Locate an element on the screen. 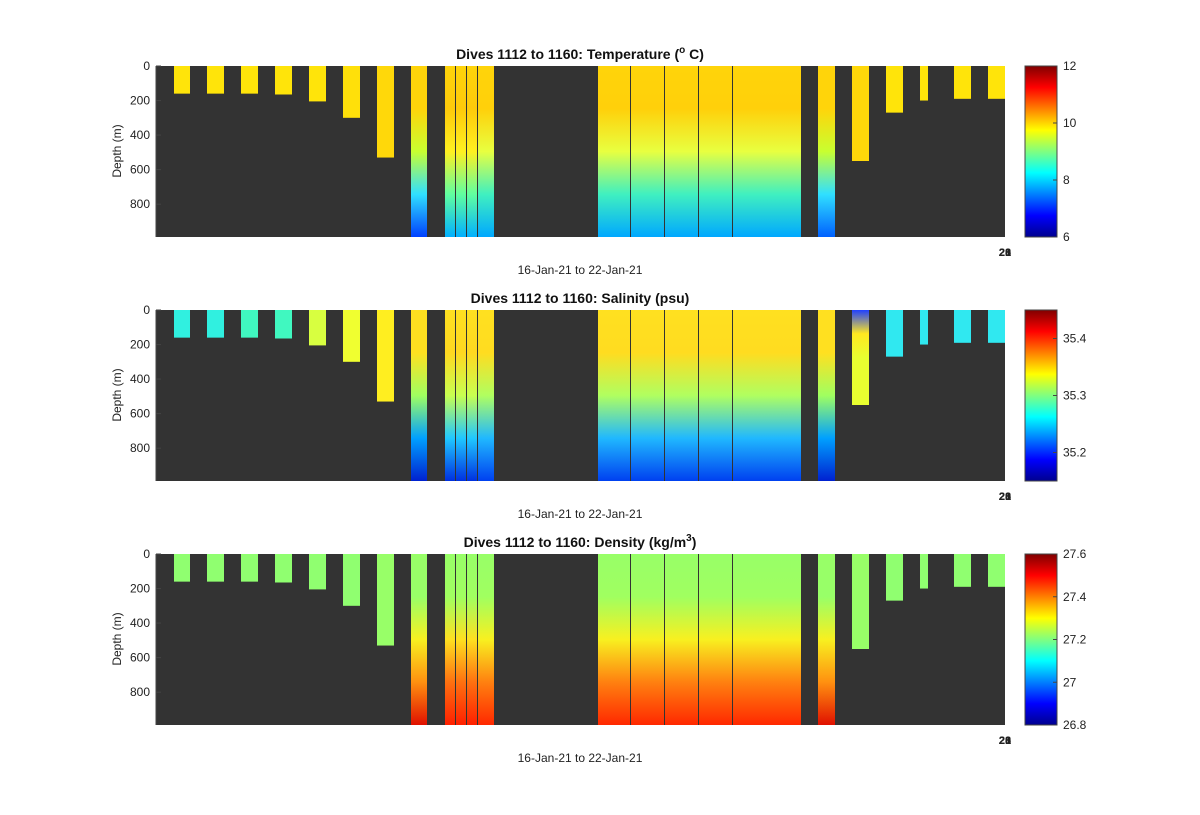 This screenshot has height=815, width=1200. panel-title-main: Dives 1112 to 1160: Density (kg/m is located at coordinates (575, 542).